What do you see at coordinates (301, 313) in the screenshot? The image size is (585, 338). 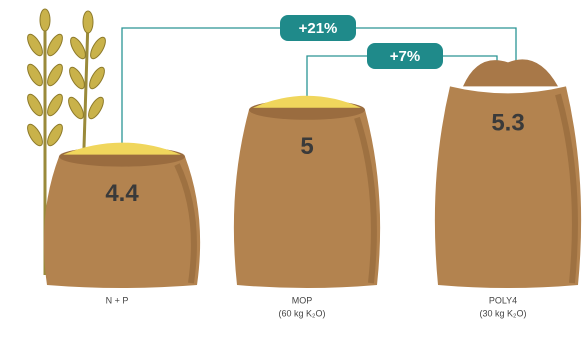 I see `category-note: (60 kg K₂O)` at bounding box center [301, 313].